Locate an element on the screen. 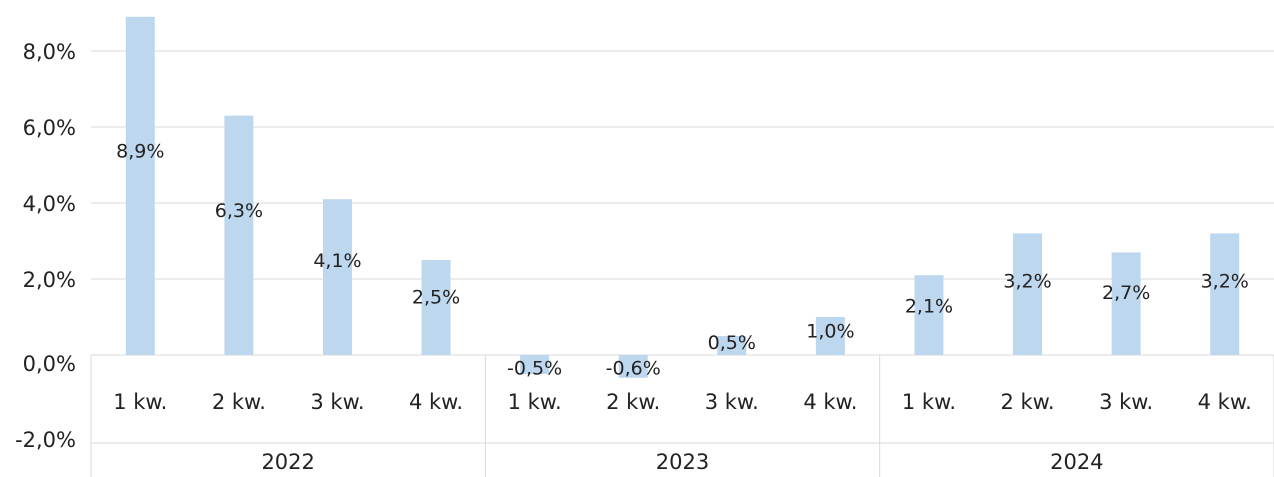  data-label: 4,1% is located at coordinates (337, 261).